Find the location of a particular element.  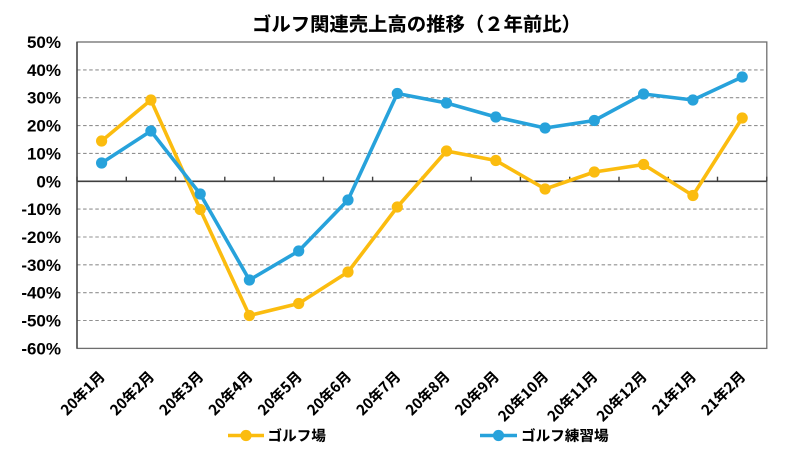

svg-text: 30% is located at coordinates (44, 98).